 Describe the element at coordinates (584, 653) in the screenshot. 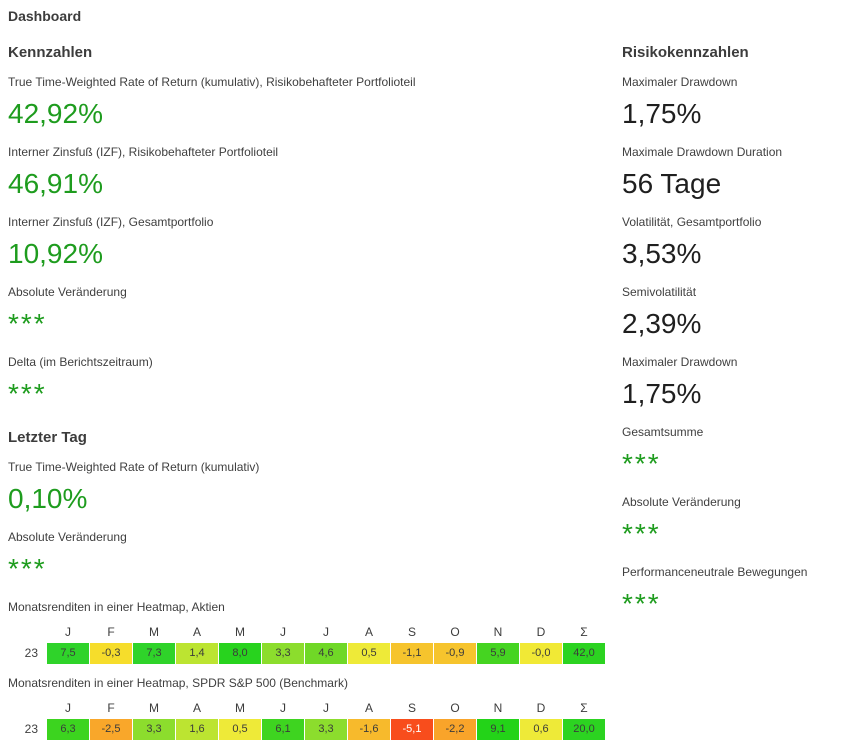

I see `heatmap-sum-cell: 42,0` at that location.